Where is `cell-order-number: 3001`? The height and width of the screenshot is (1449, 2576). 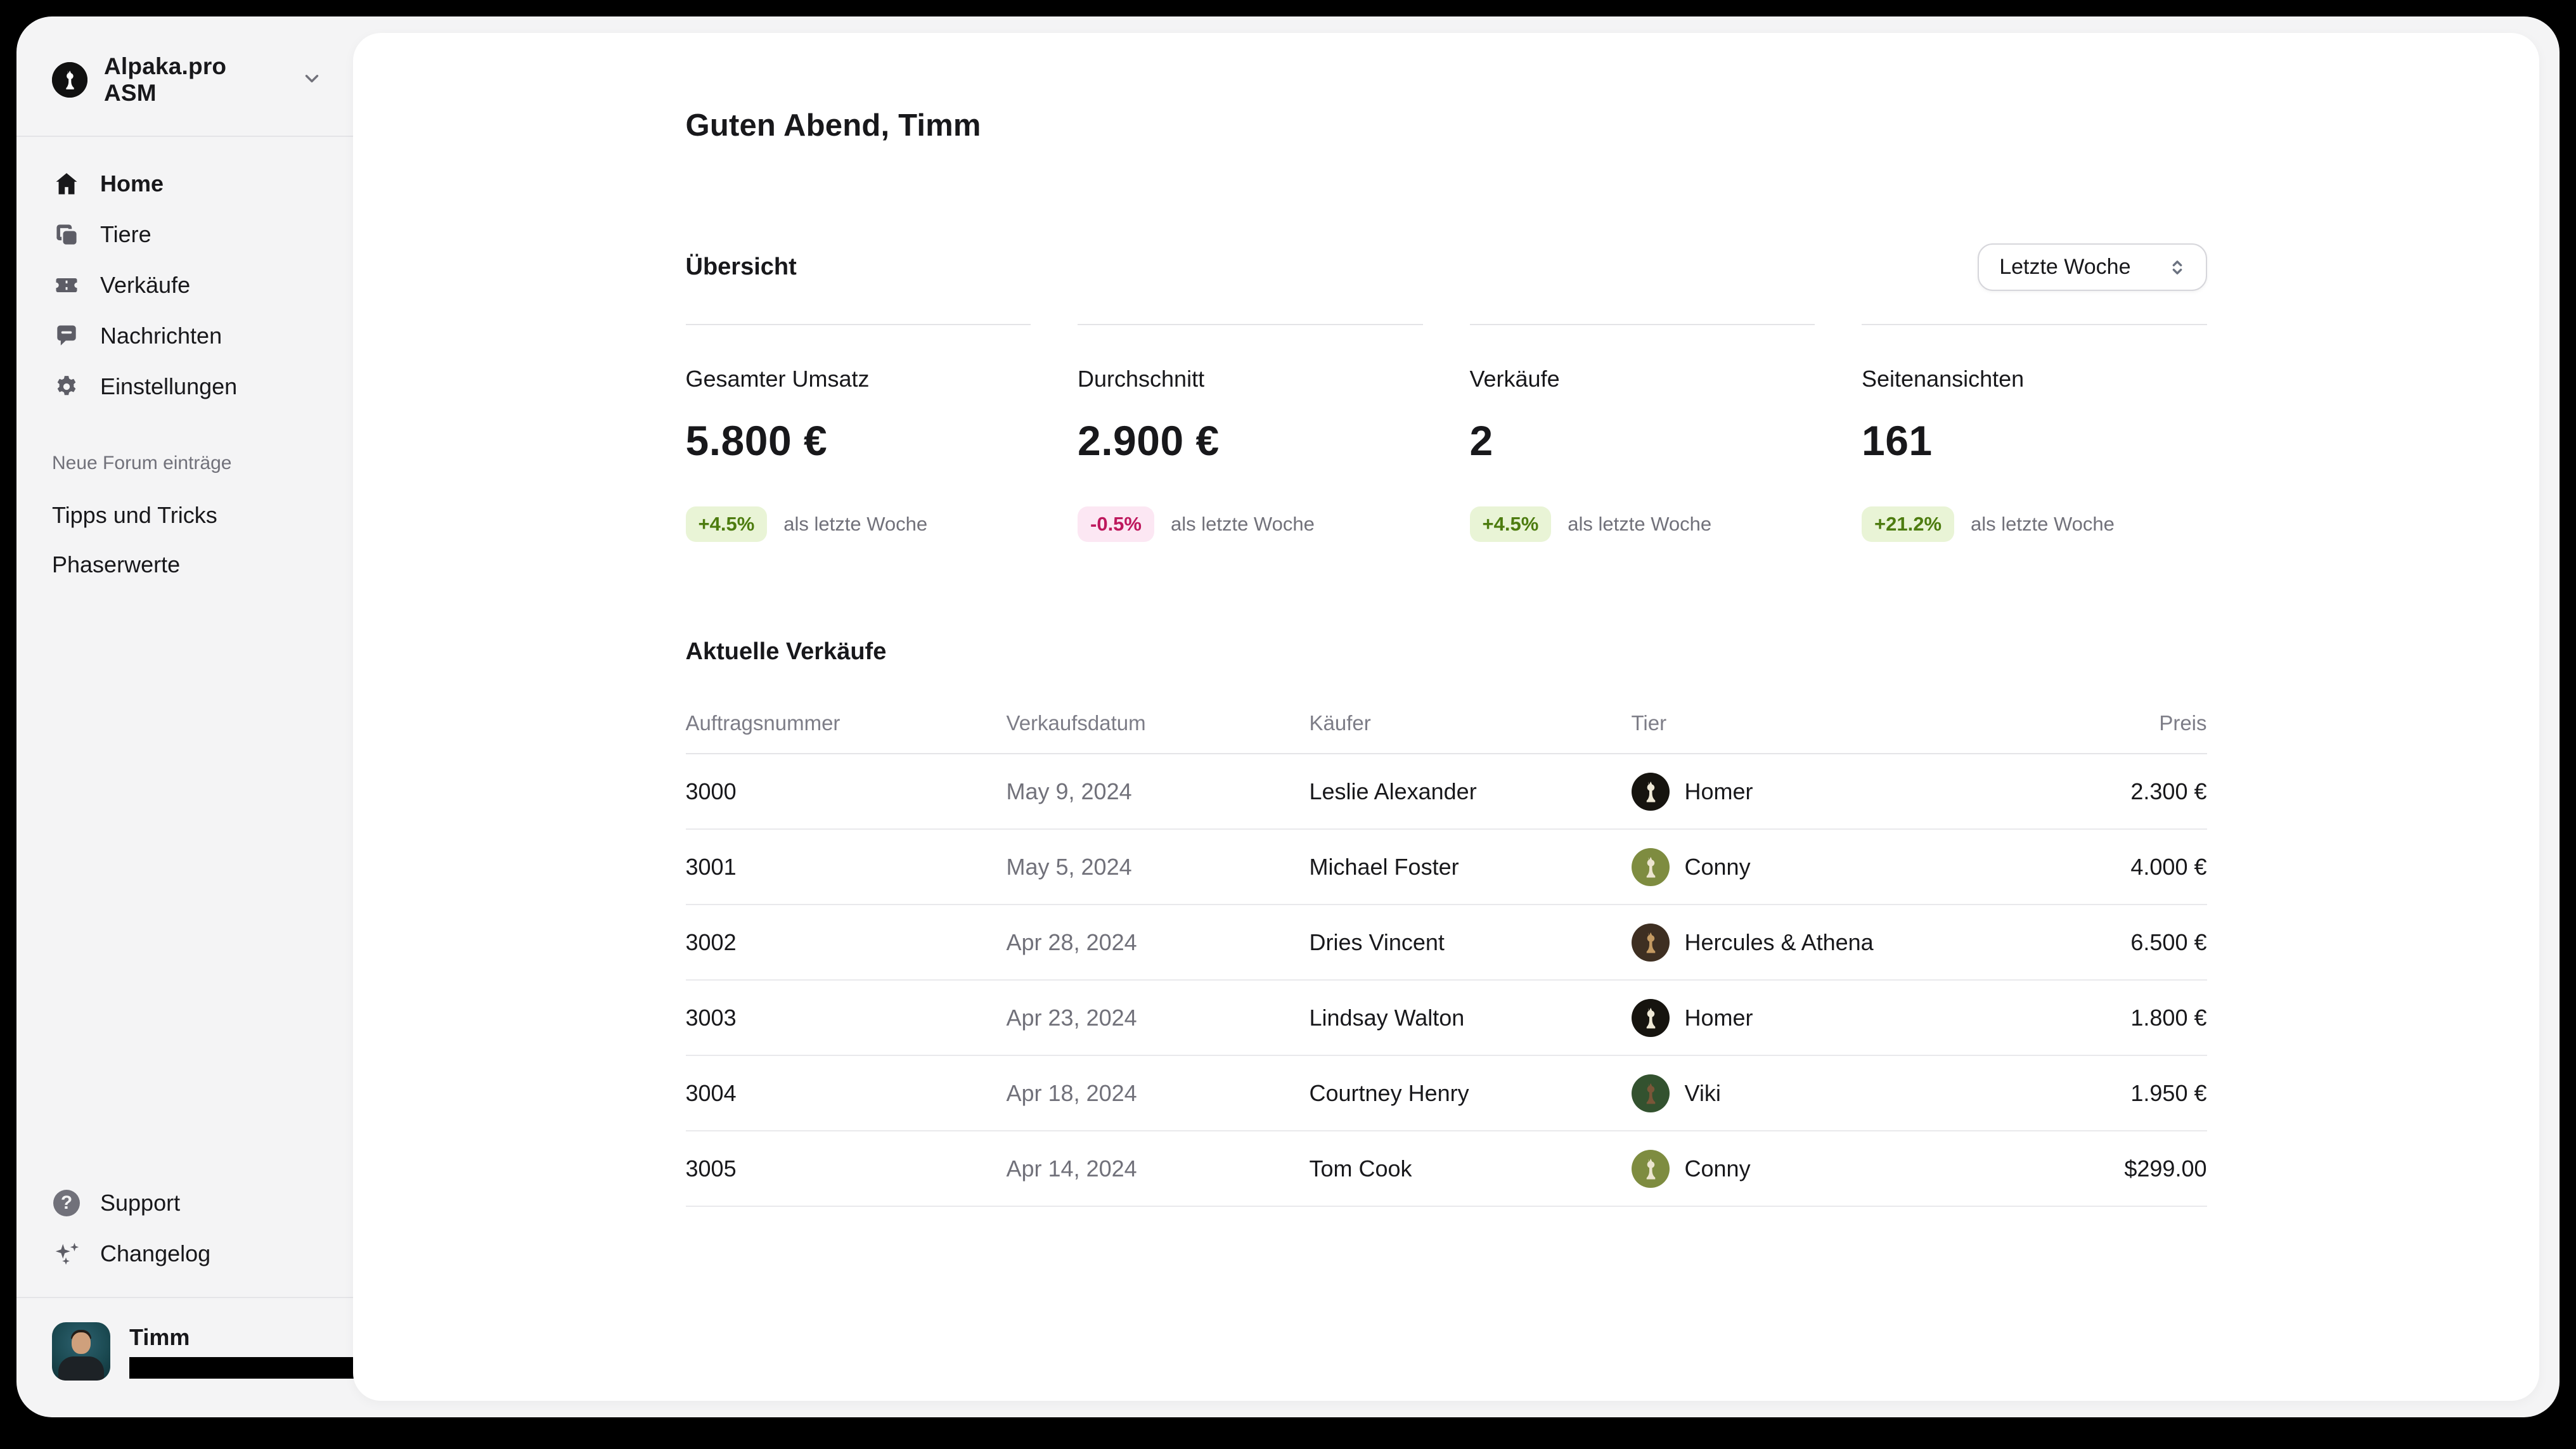 cell-order-number: 3001 is located at coordinates (711, 866).